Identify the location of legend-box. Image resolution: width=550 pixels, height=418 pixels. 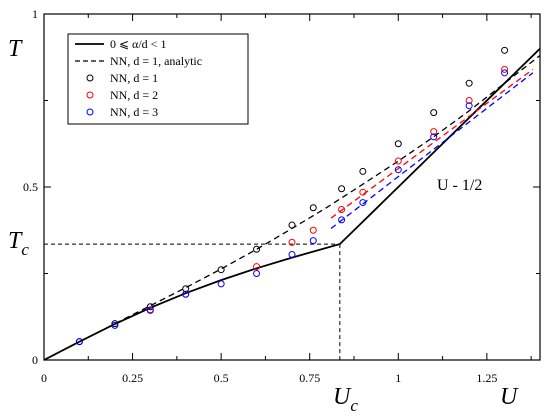
(158, 79).